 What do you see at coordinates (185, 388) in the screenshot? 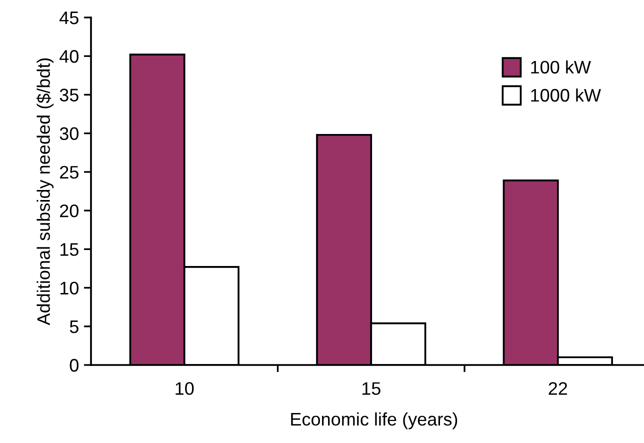
I see `x-tick-label: 10` at bounding box center [185, 388].